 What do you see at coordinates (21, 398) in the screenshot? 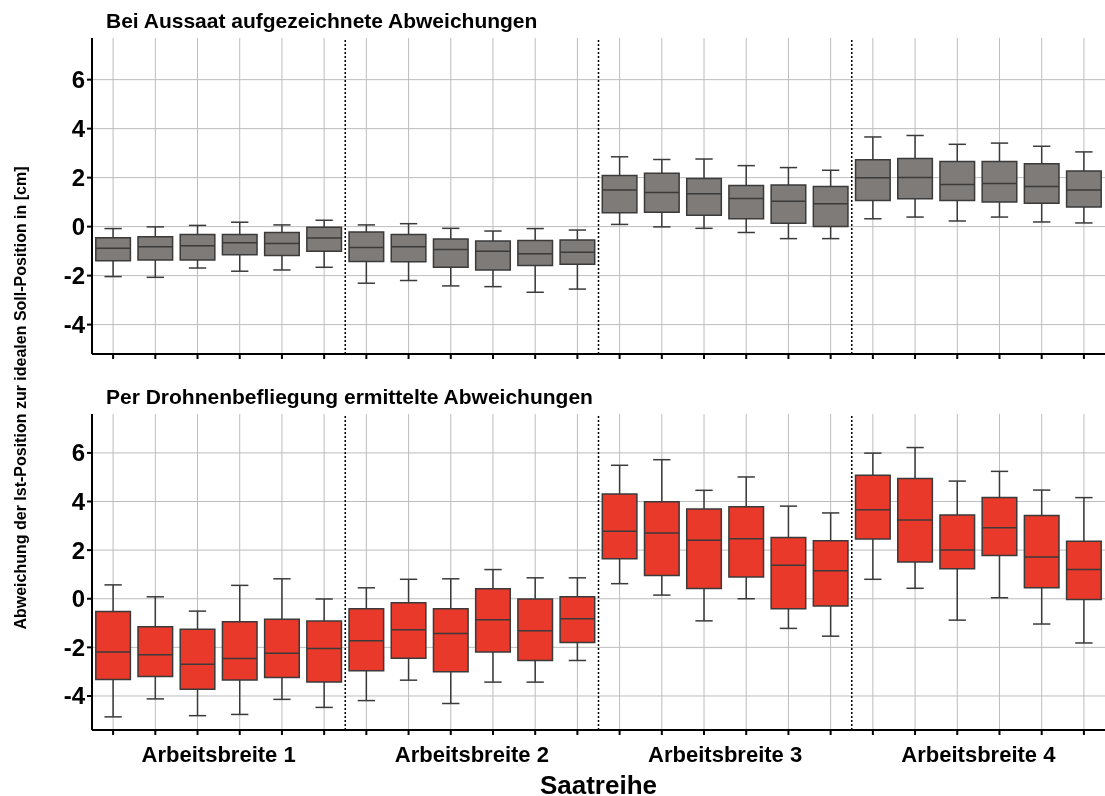
I see `y-axis-title: Abweichung der Ist-Position zur idealen Soll-Position in [cm]` at bounding box center [21, 398].